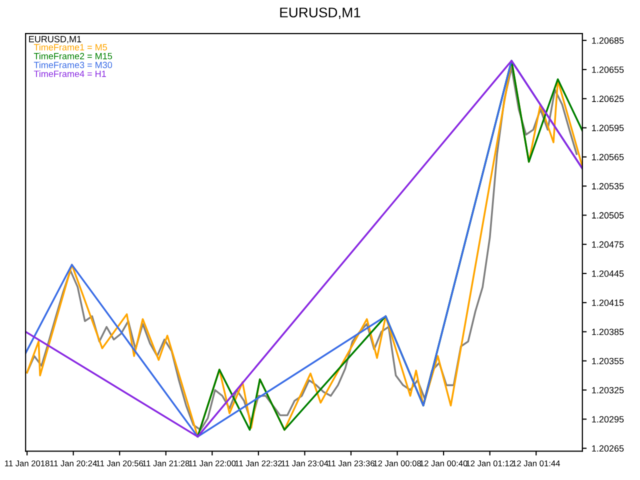 This screenshot has width=640, height=480. What do you see at coordinates (73, 463) in the screenshot?
I see `x-tick-label: 11 Jan 20:24` at bounding box center [73, 463].